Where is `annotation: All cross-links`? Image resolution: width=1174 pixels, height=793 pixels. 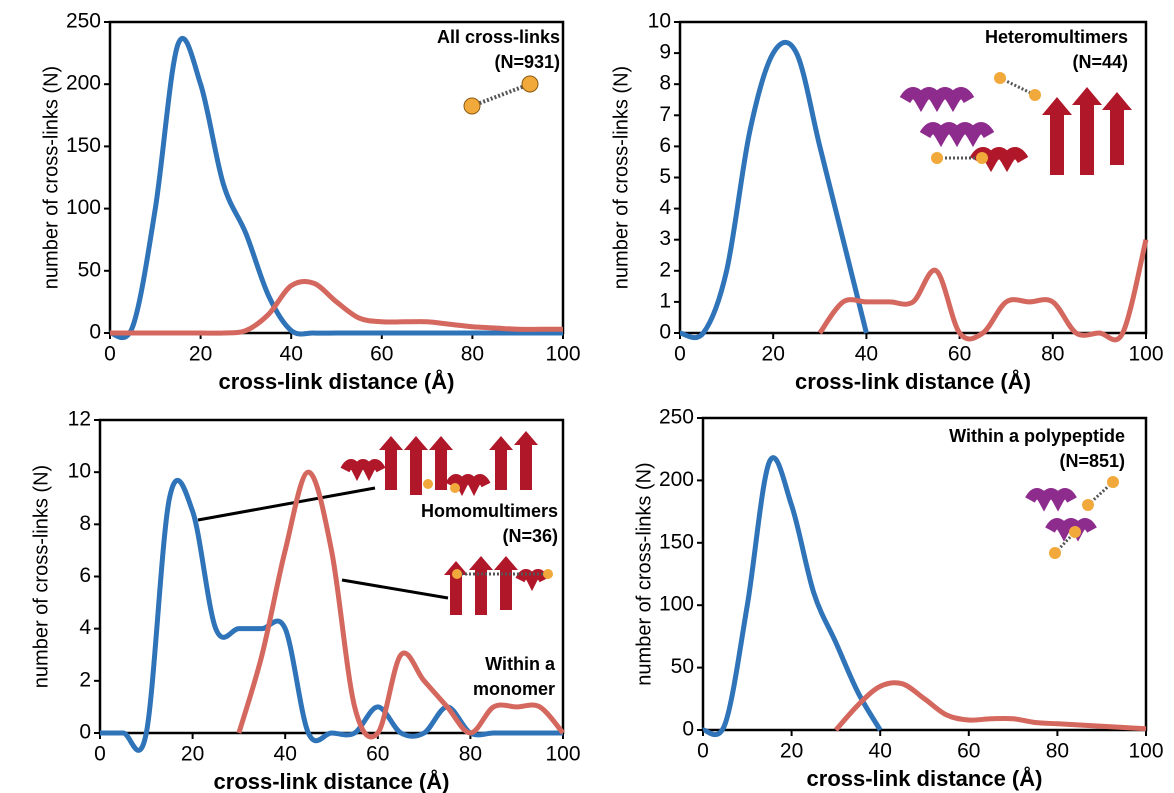 annotation: All cross-links is located at coordinates (498, 37).